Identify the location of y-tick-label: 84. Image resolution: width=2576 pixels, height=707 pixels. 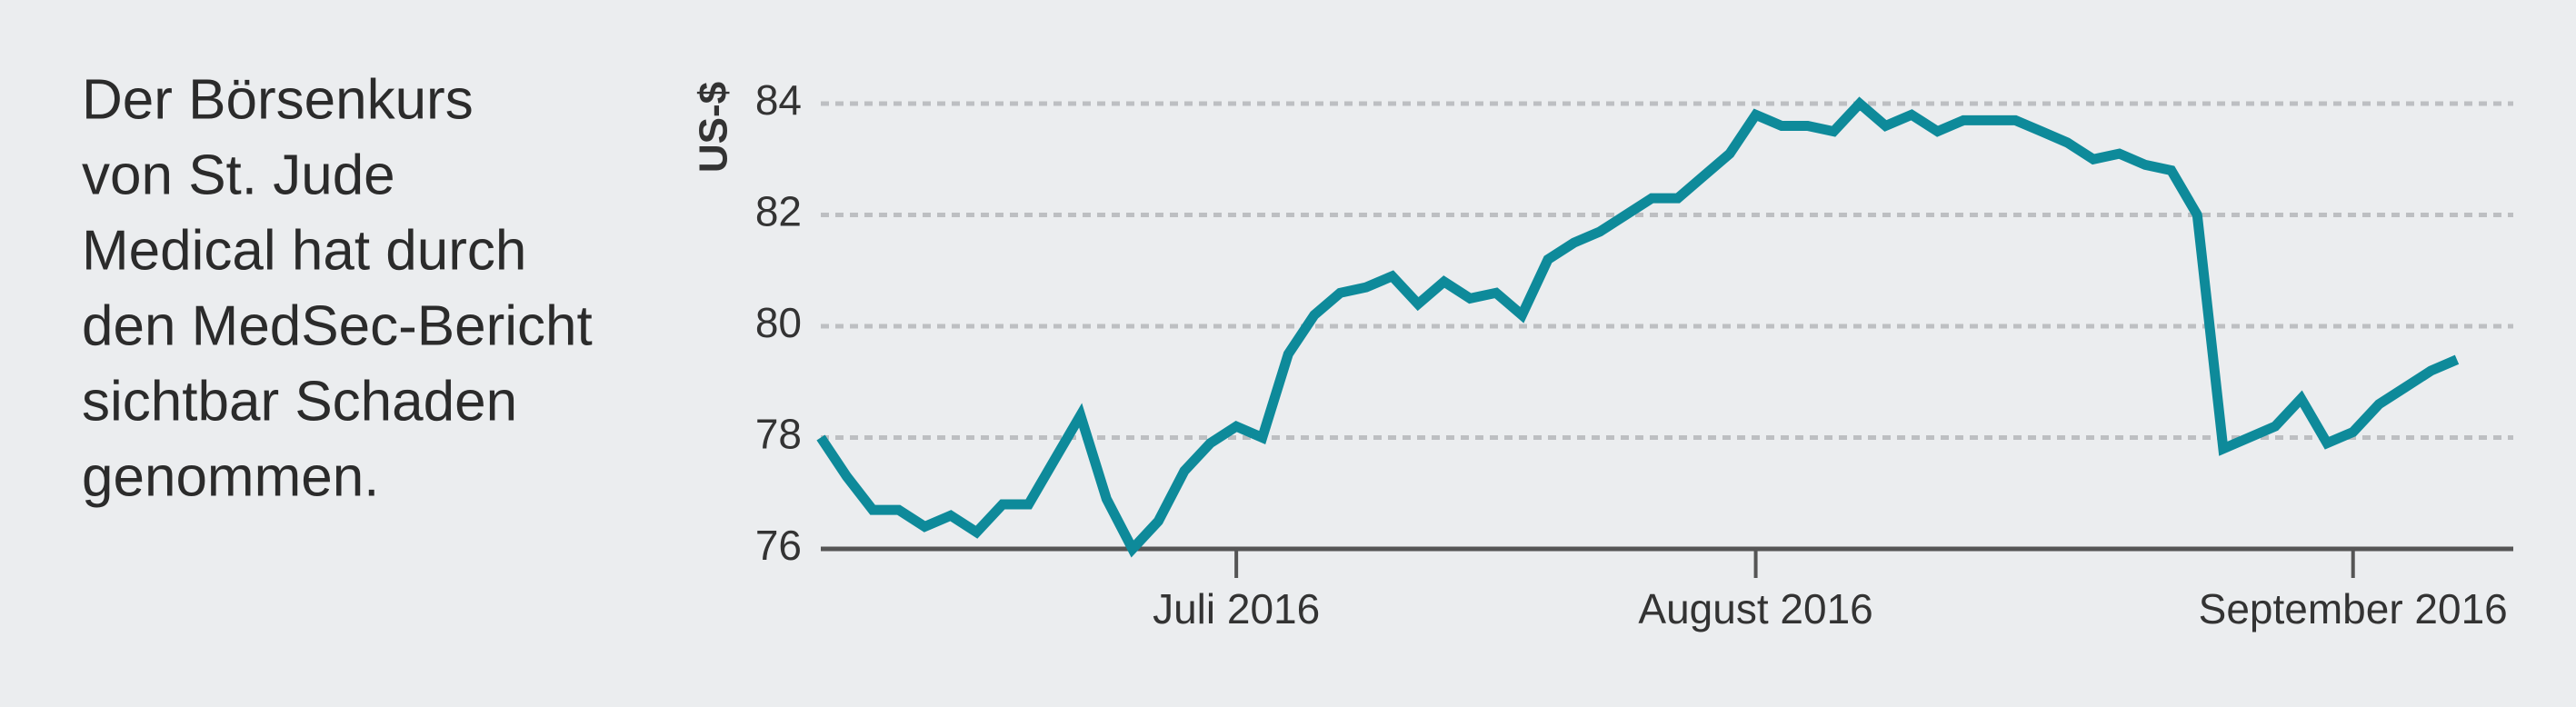
(778, 100).